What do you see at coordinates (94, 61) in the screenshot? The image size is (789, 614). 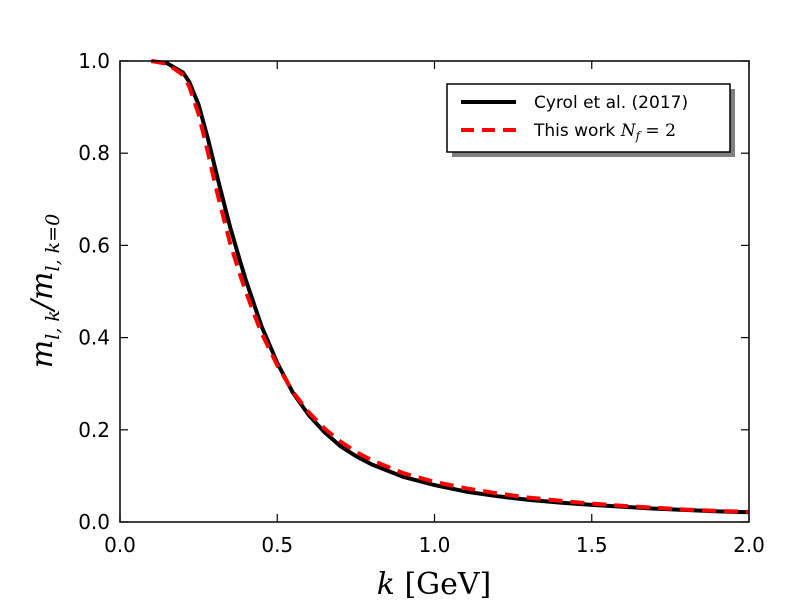 I see `y-tick-label: 1.0` at bounding box center [94, 61].